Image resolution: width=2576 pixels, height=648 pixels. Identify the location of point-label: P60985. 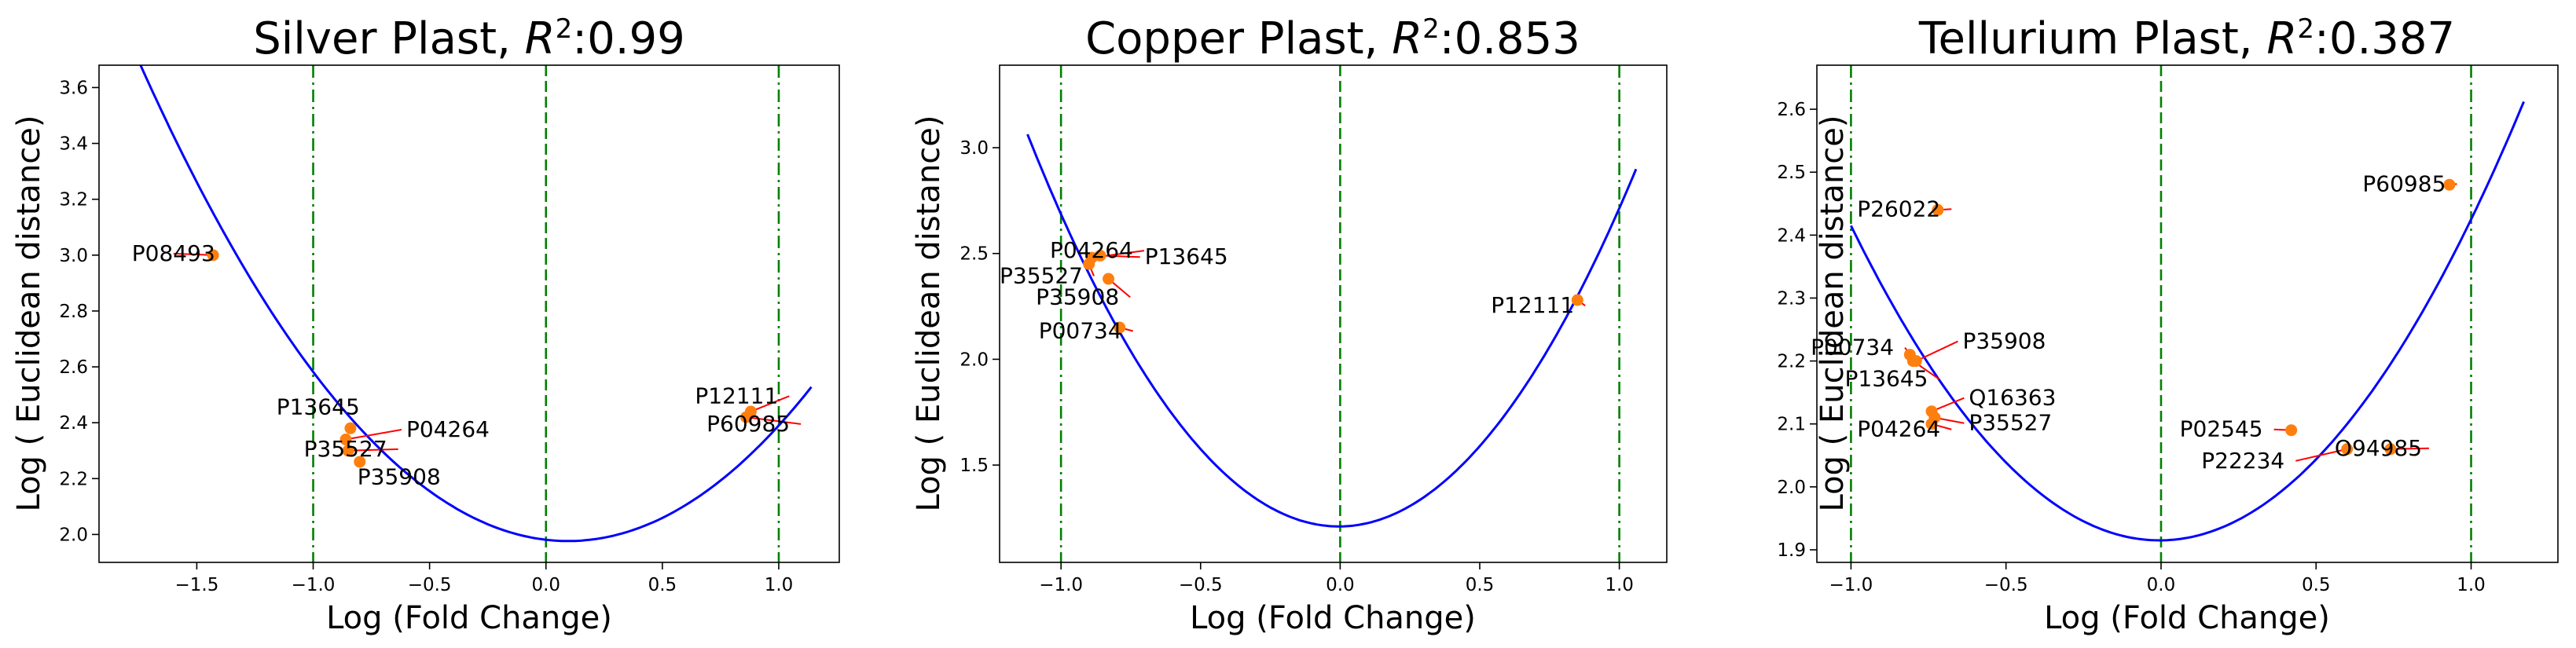
(2404, 183).